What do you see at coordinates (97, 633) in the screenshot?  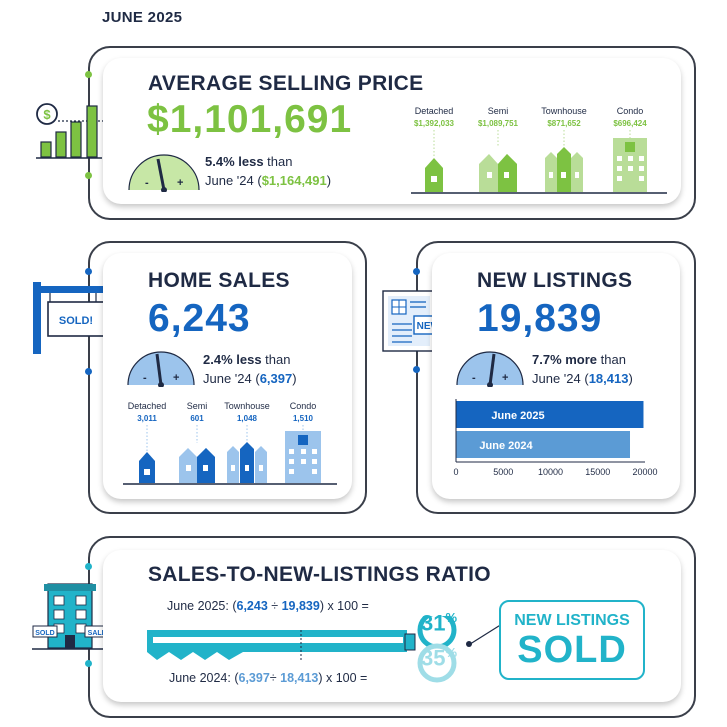 I see `sale-tag-text: SALE` at bounding box center [97, 633].